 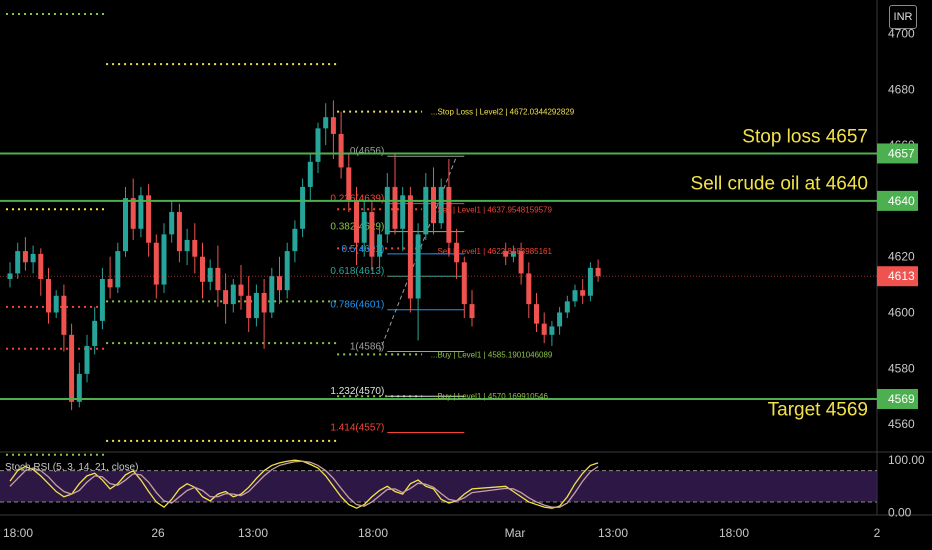 What do you see at coordinates (373, 533) in the screenshot?
I see `x-tick-3: 18:00` at bounding box center [373, 533].